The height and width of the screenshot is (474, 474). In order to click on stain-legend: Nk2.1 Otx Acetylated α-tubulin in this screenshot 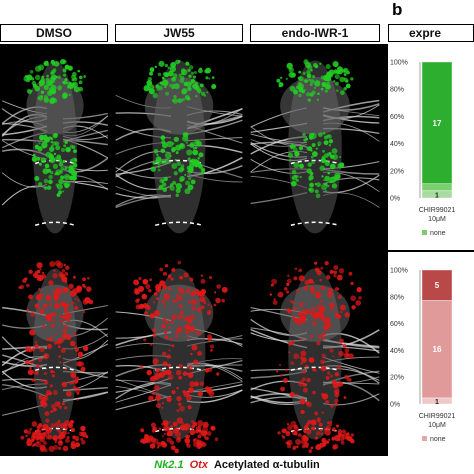, I will do `click(237, 465)`.